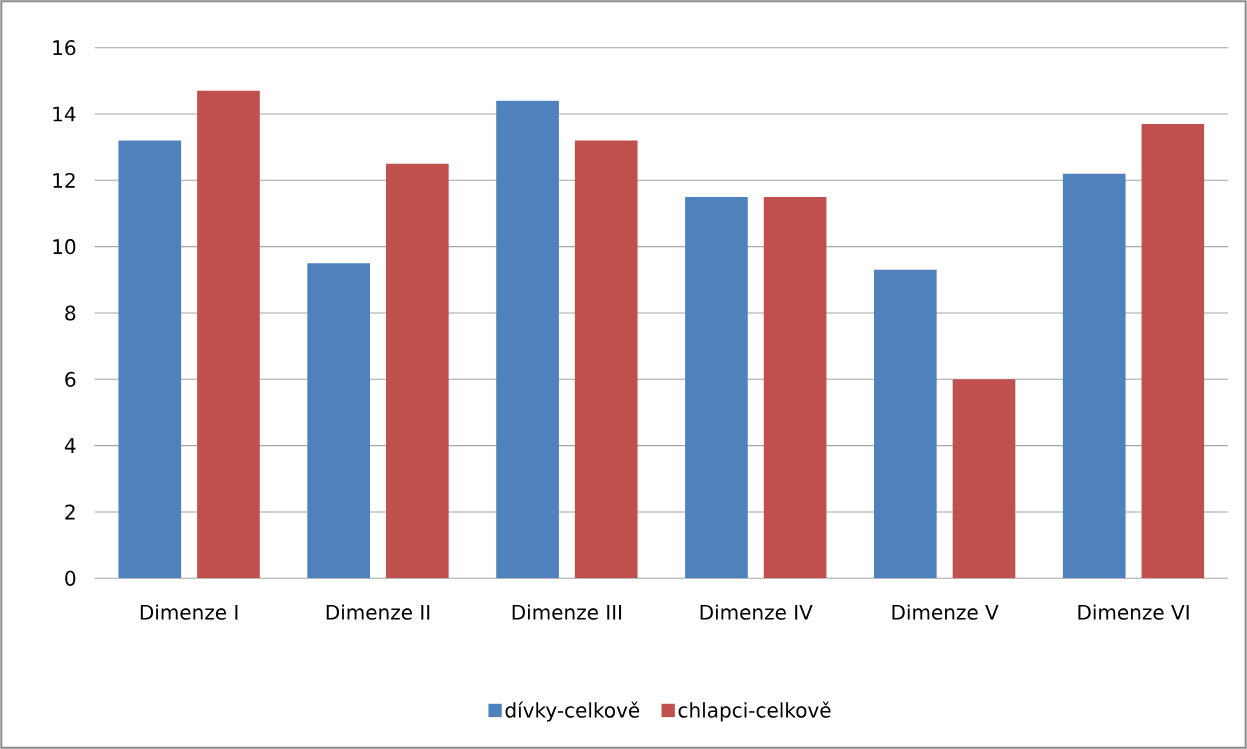 The image size is (1247, 749). Describe the element at coordinates (567, 612) in the screenshot. I see `x-tick-label: Dimenze III` at that location.